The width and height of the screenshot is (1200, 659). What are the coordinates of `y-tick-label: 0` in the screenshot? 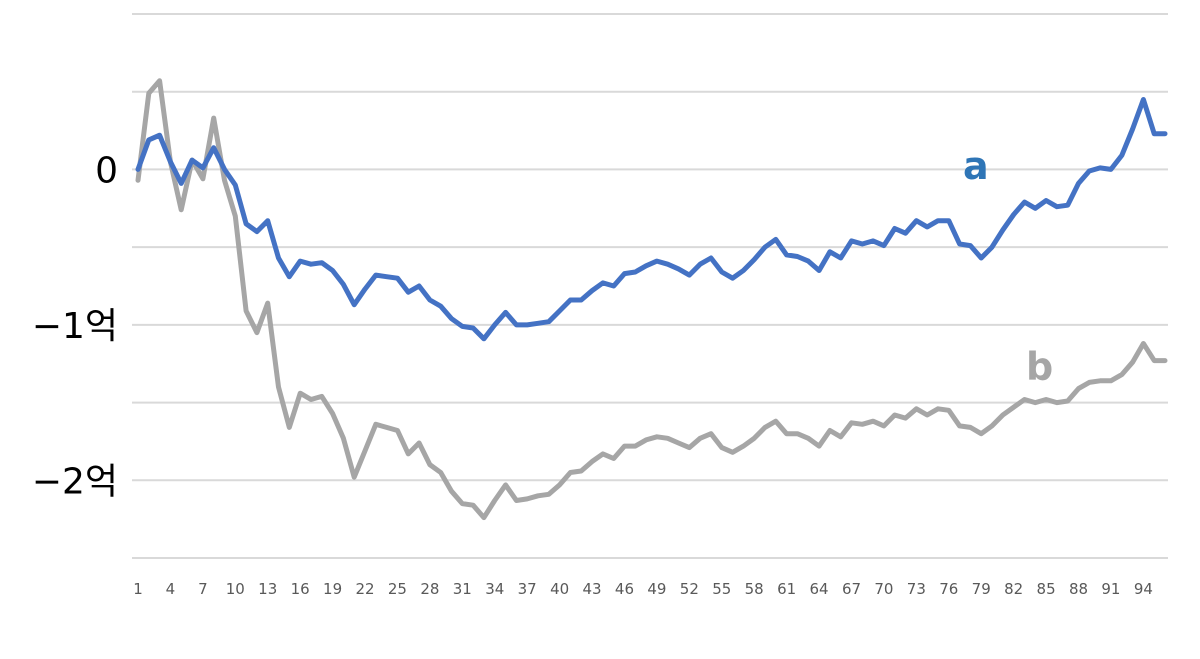 It's located at (106, 170).